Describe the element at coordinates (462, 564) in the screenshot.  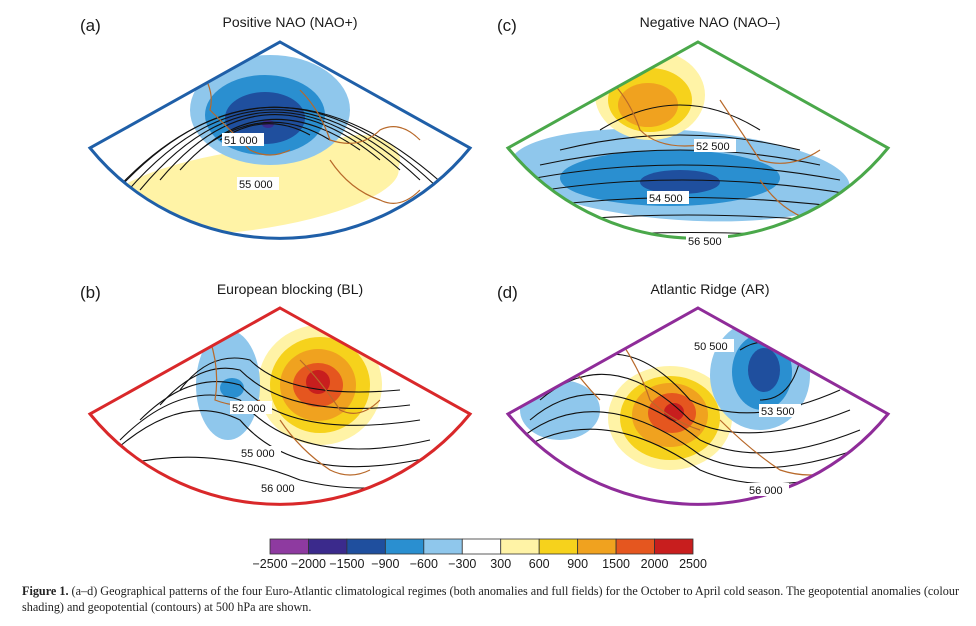
I see `colorbar-tick-label: −300` at that location.